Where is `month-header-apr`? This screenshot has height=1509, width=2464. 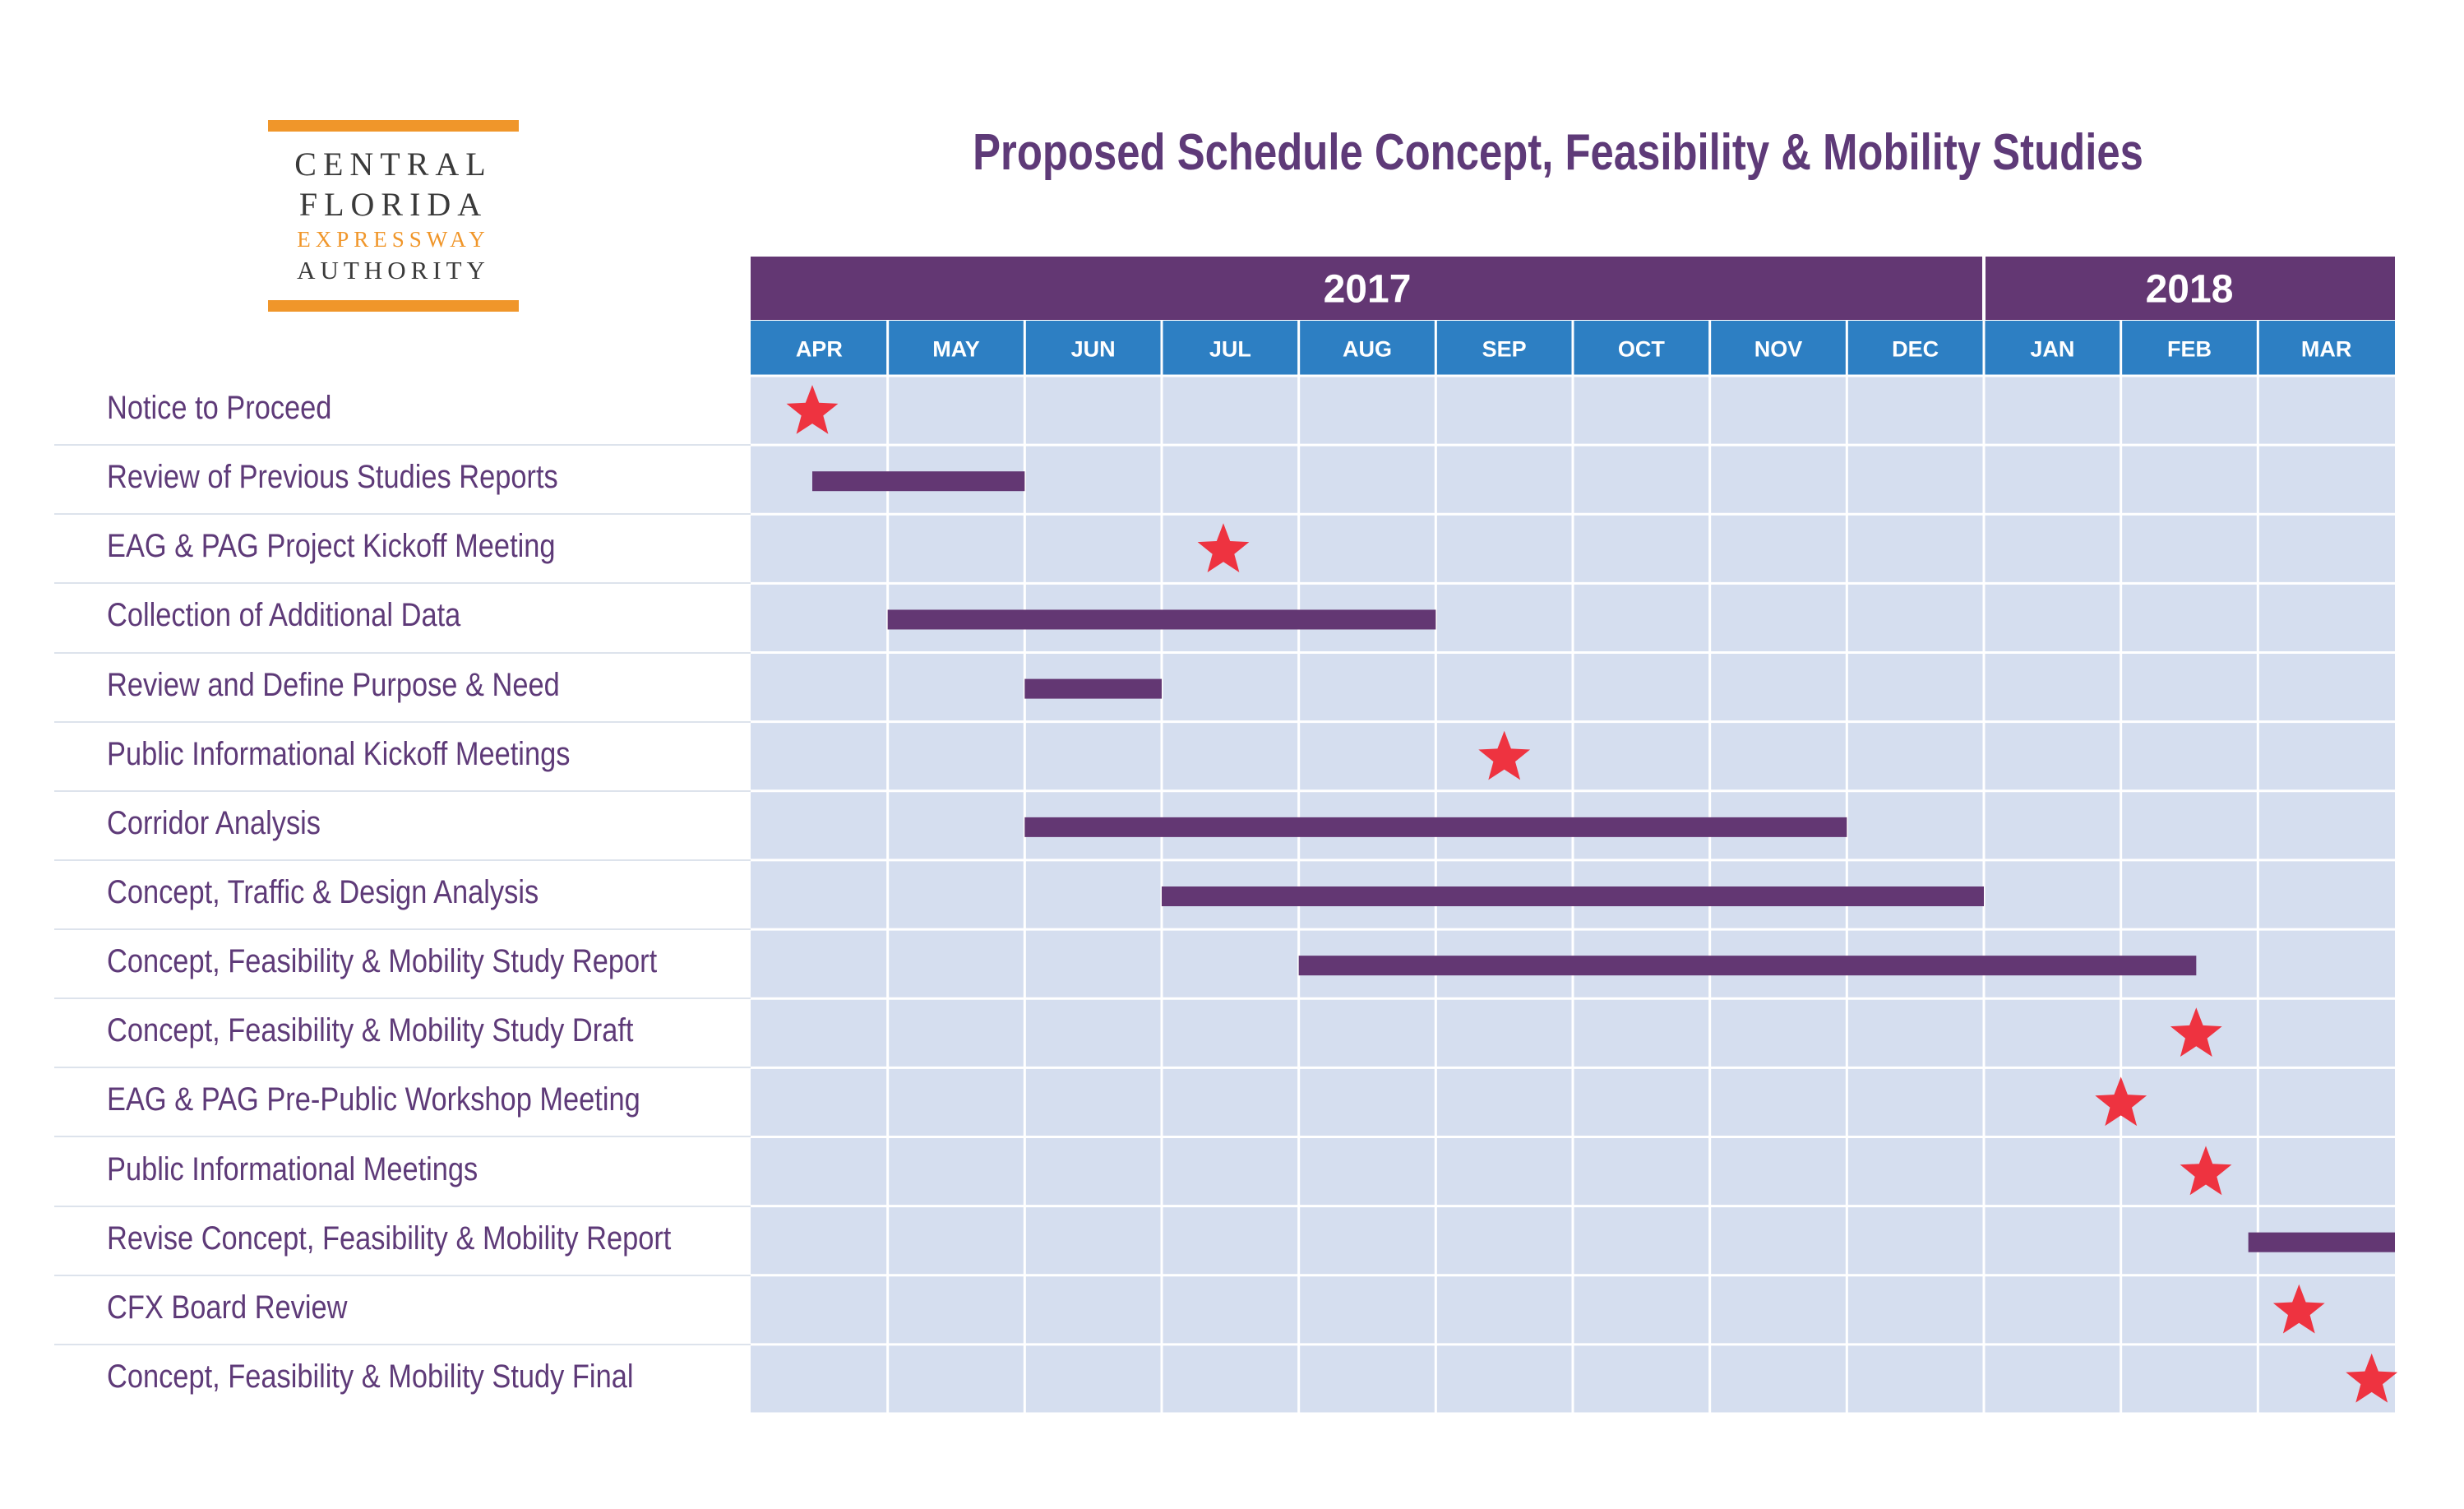
month-header-apr is located at coordinates (819, 349).